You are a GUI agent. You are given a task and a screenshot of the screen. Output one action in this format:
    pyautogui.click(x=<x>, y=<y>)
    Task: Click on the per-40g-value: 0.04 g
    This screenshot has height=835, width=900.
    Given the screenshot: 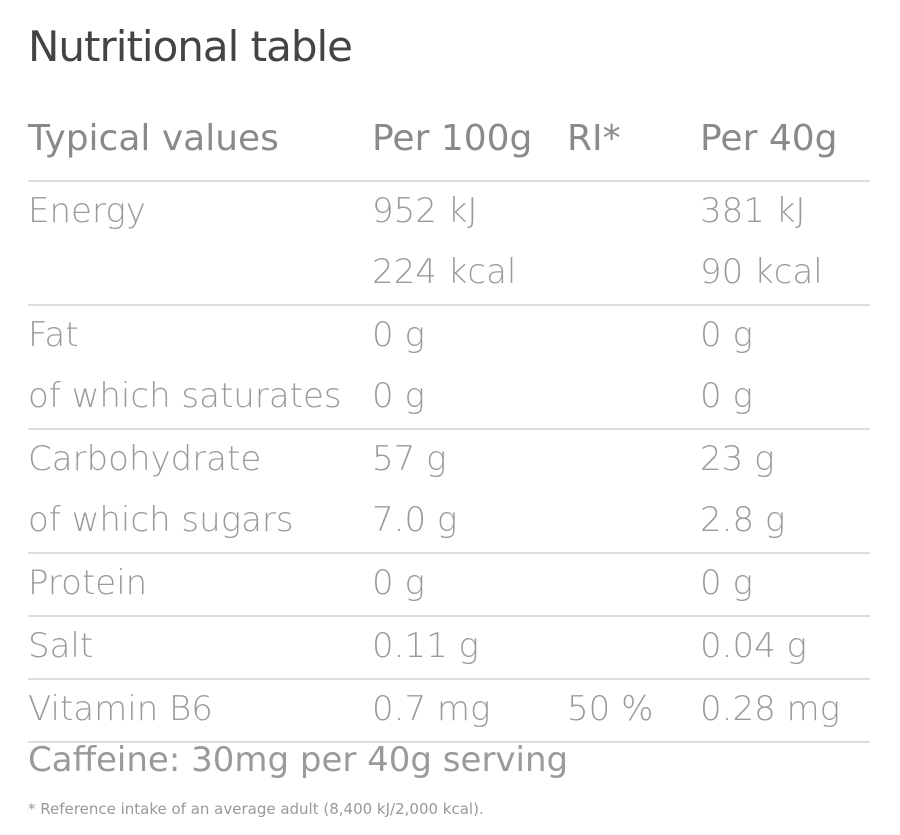 What is the action you would take?
    pyautogui.click(x=753, y=646)
    